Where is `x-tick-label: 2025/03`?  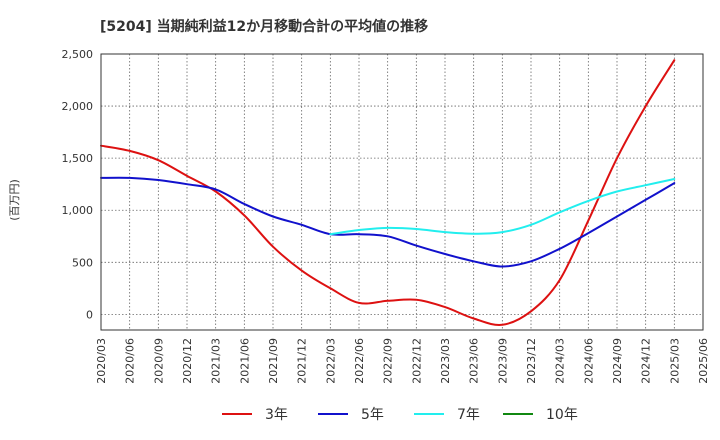 x-tick-label: 2025/03 is located at coordinates (674, 361).